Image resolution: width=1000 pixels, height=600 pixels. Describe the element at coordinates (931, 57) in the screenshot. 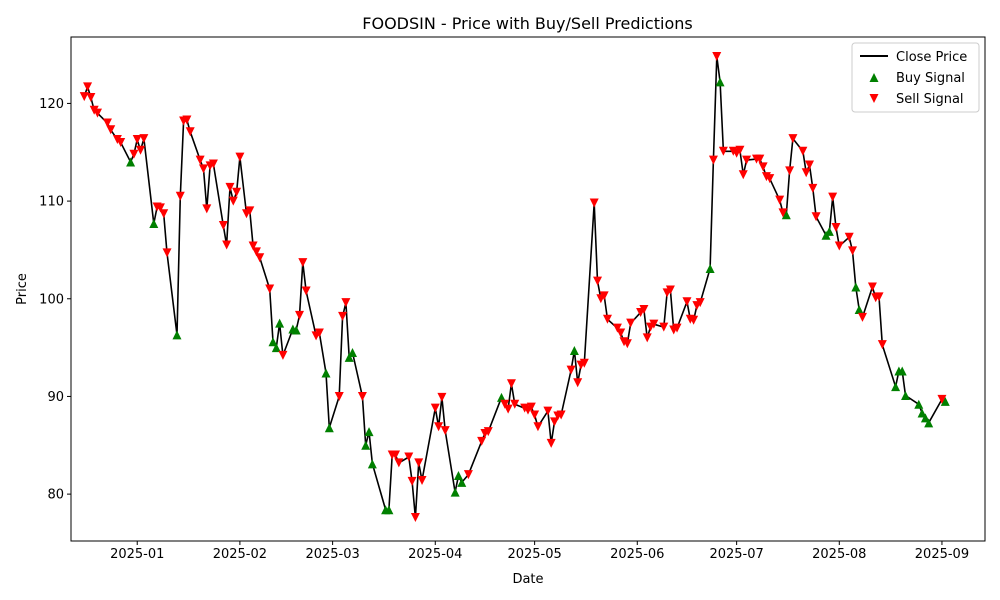

I see `legend-label-close: Close Price` at that location.